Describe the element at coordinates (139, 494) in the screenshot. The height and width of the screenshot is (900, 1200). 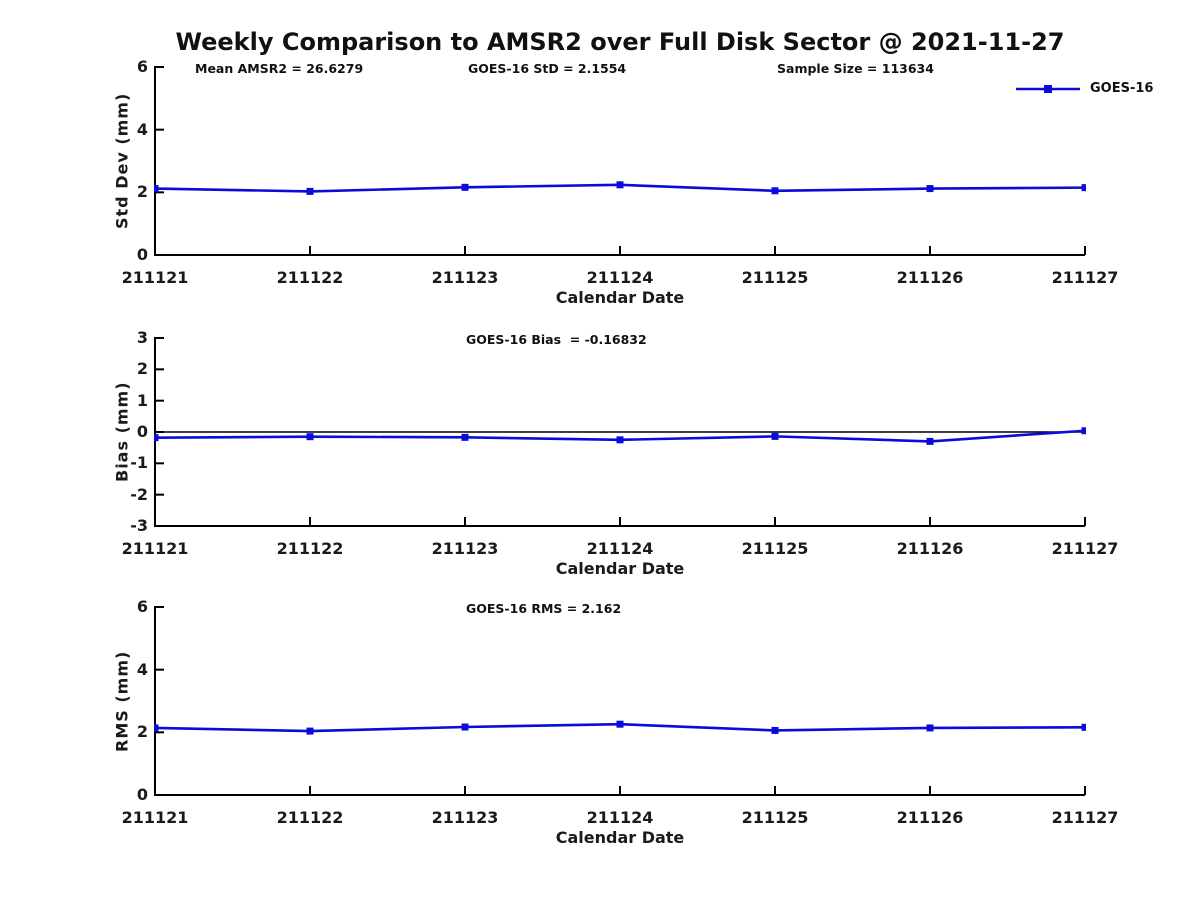
I see `y-tick-label: -2` at that location.